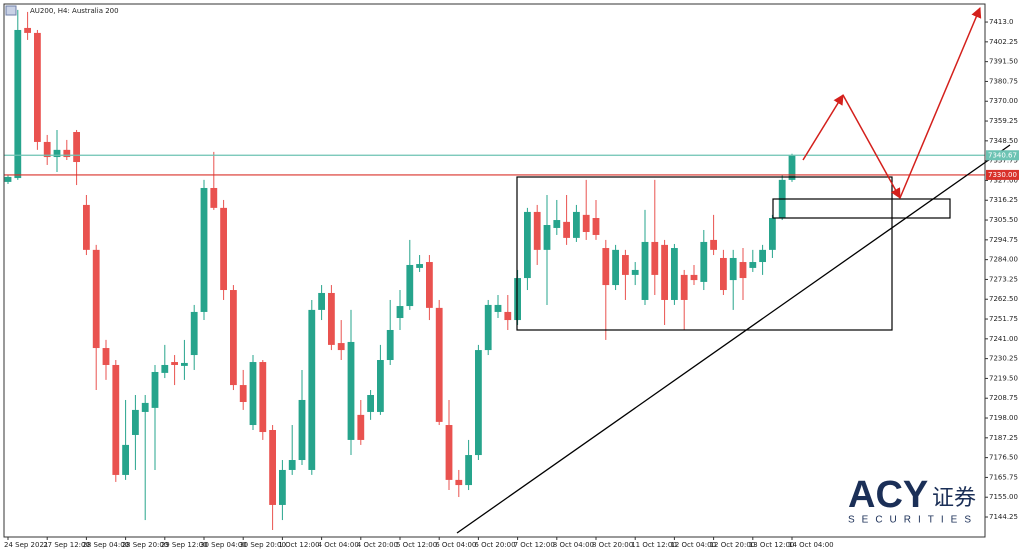 This screenshot has width=1024, height=554. I want to click on y-tick-label: 7262.50, so click(1003, 299).